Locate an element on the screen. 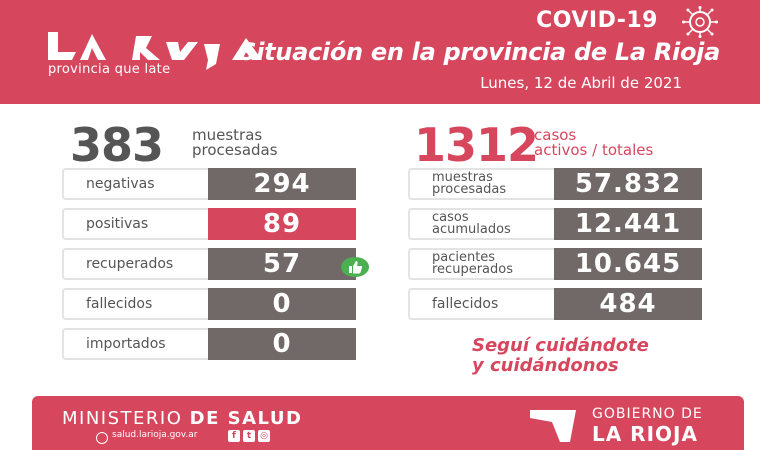  row-label-line1: casos is located at coordinates (450, 217).